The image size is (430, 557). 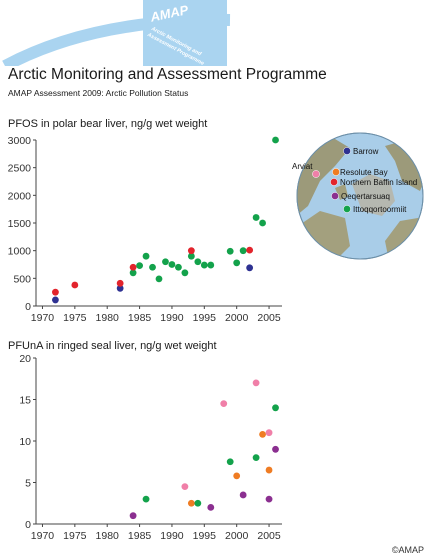 I want to click on pfos-y-tick-label: 500, so click(x=22, y=279).